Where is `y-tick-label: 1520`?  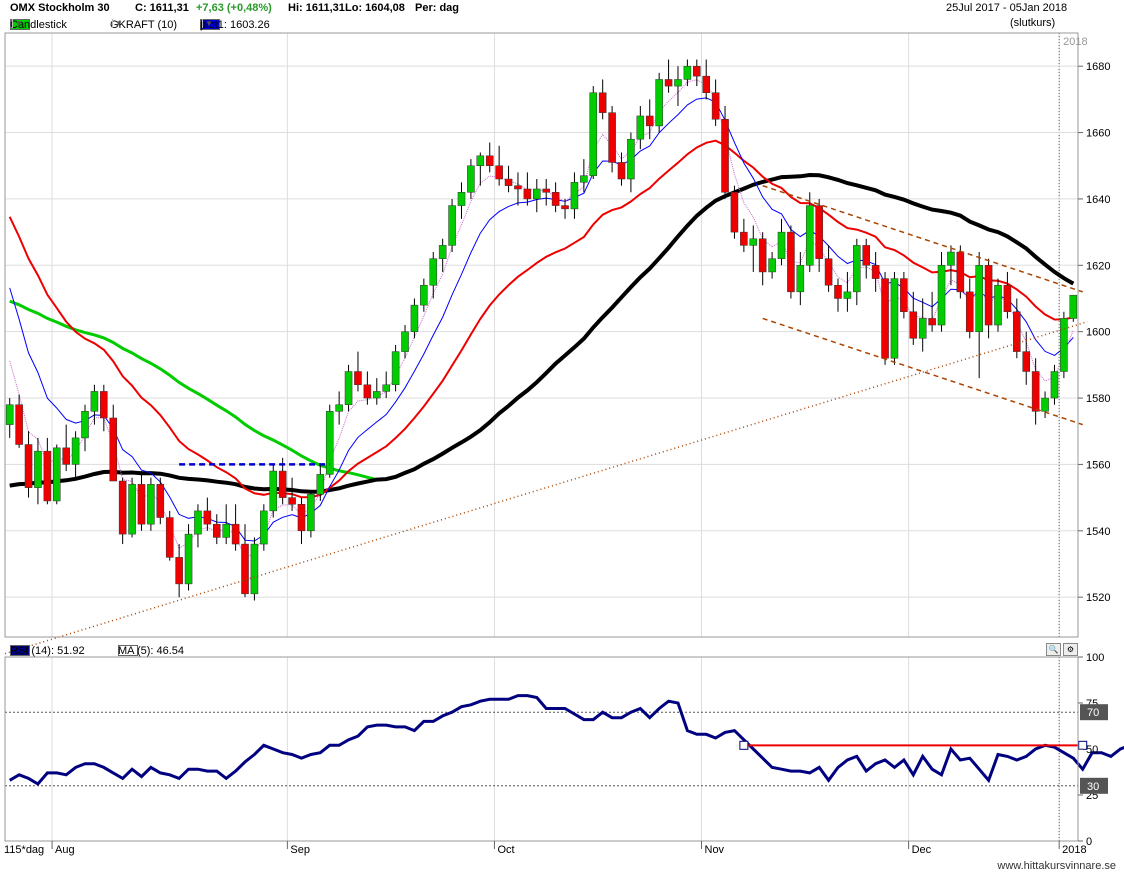 y-tick-label: 1520 is located at coordinates (1098, 598).